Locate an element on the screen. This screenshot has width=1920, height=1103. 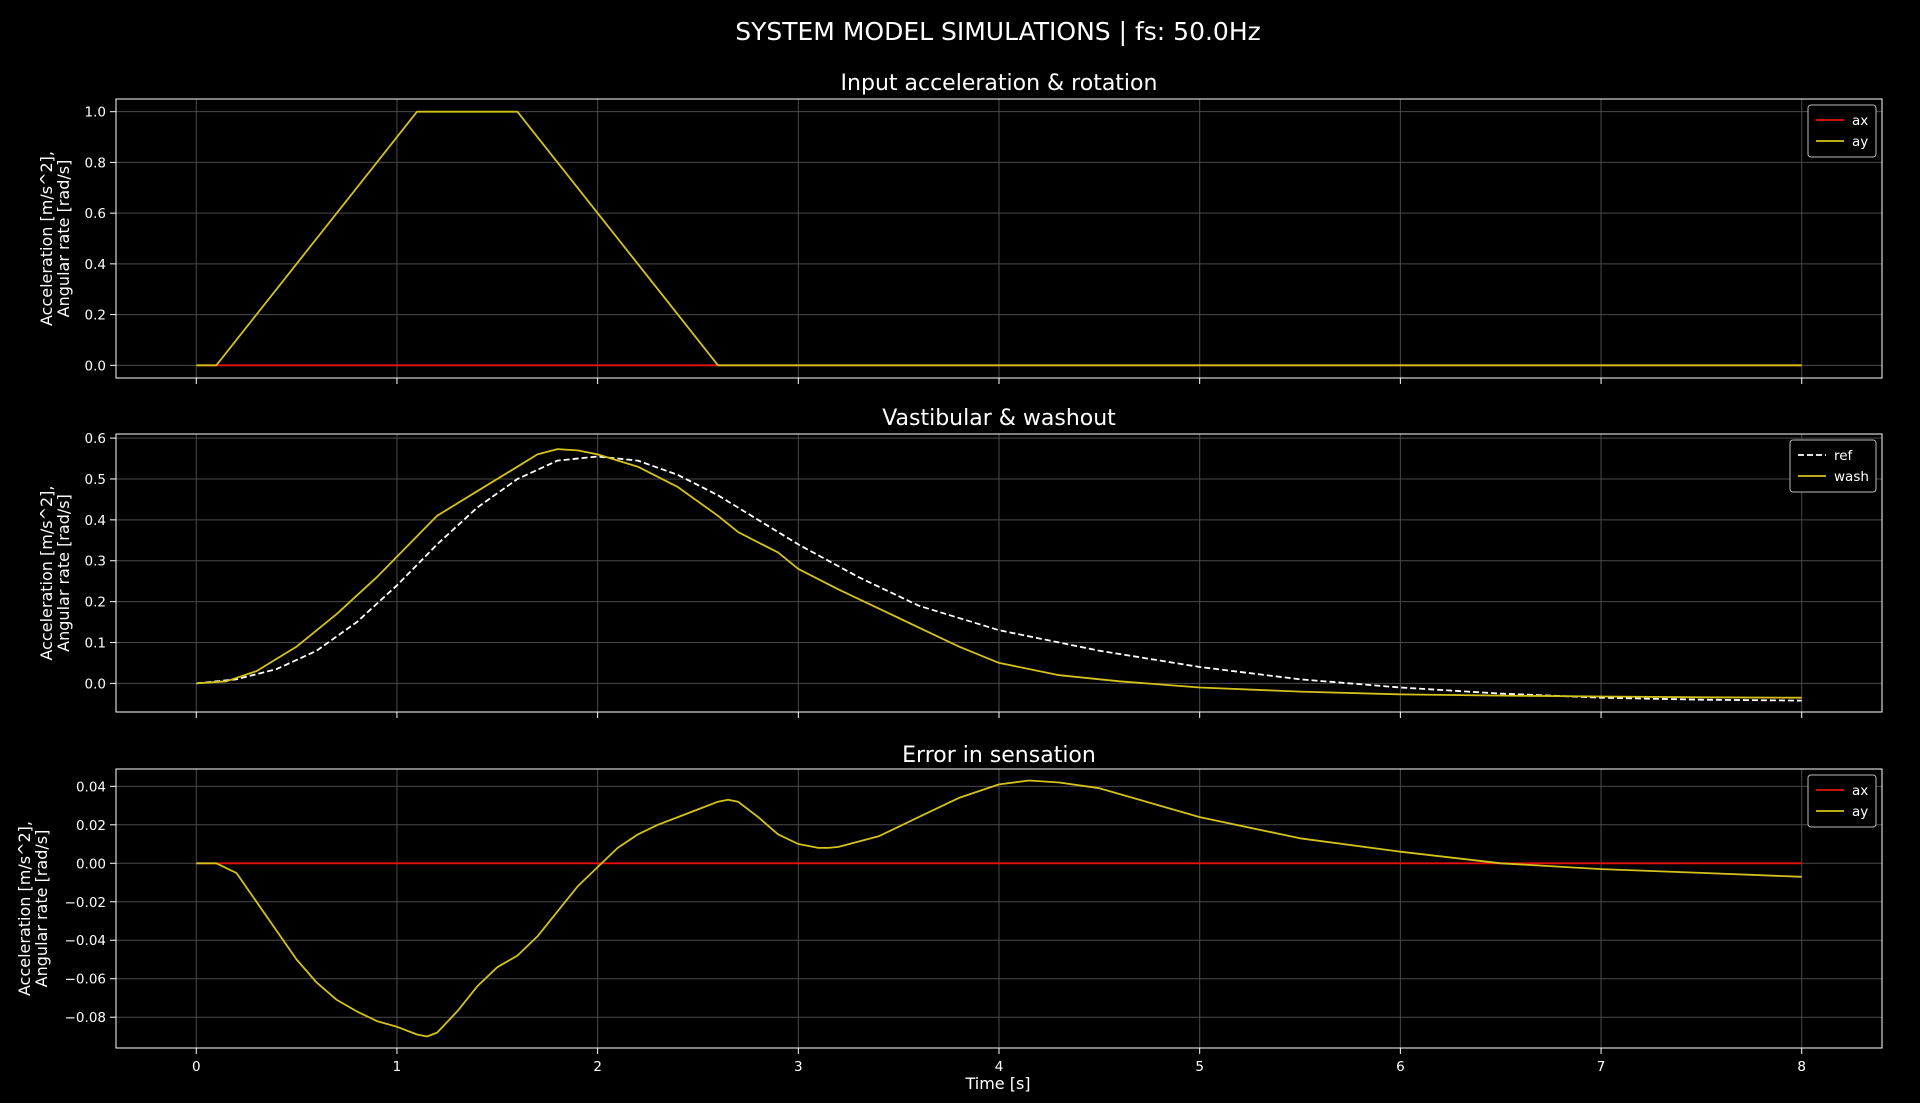
x-tick-label: 4 is located at coordinates (999, 1067).